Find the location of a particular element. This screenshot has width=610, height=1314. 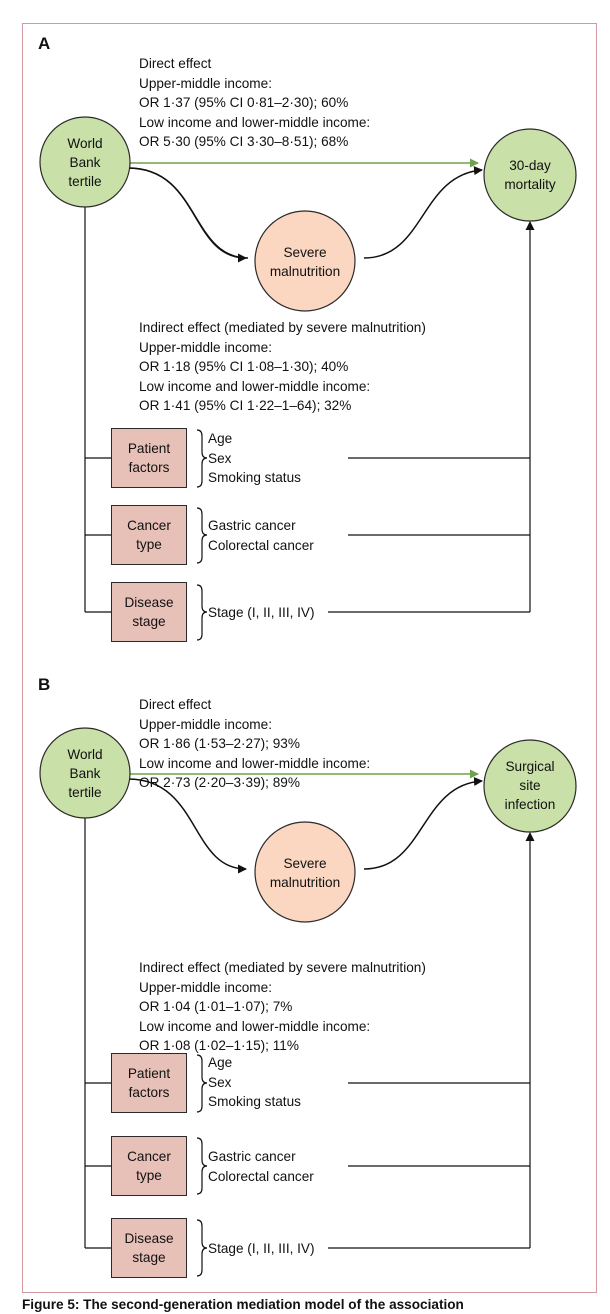

brace-a-patient is located at coordinates (202, 458).